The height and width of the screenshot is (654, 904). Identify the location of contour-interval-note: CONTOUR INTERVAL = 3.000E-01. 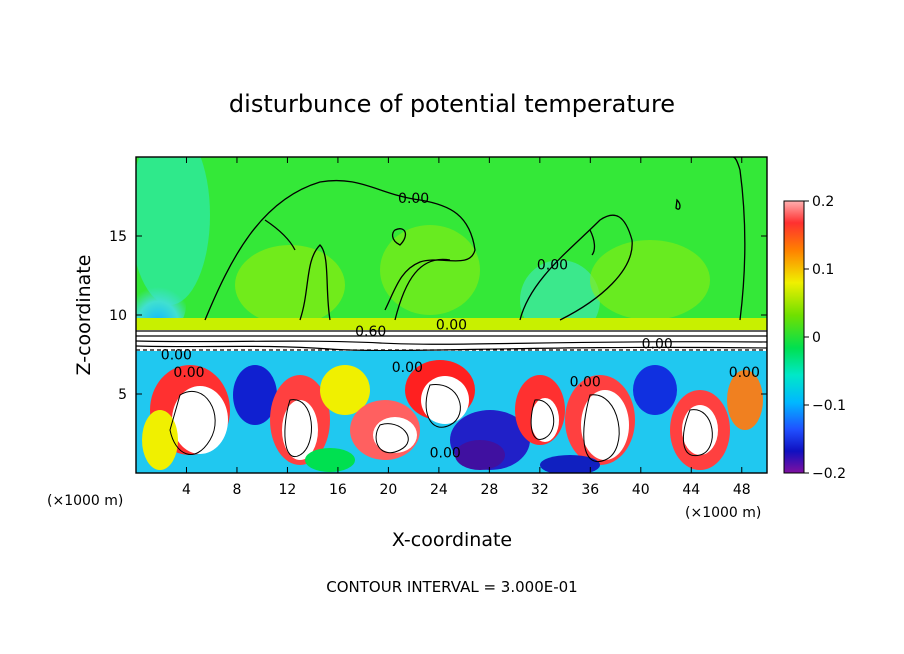
(451, 587).